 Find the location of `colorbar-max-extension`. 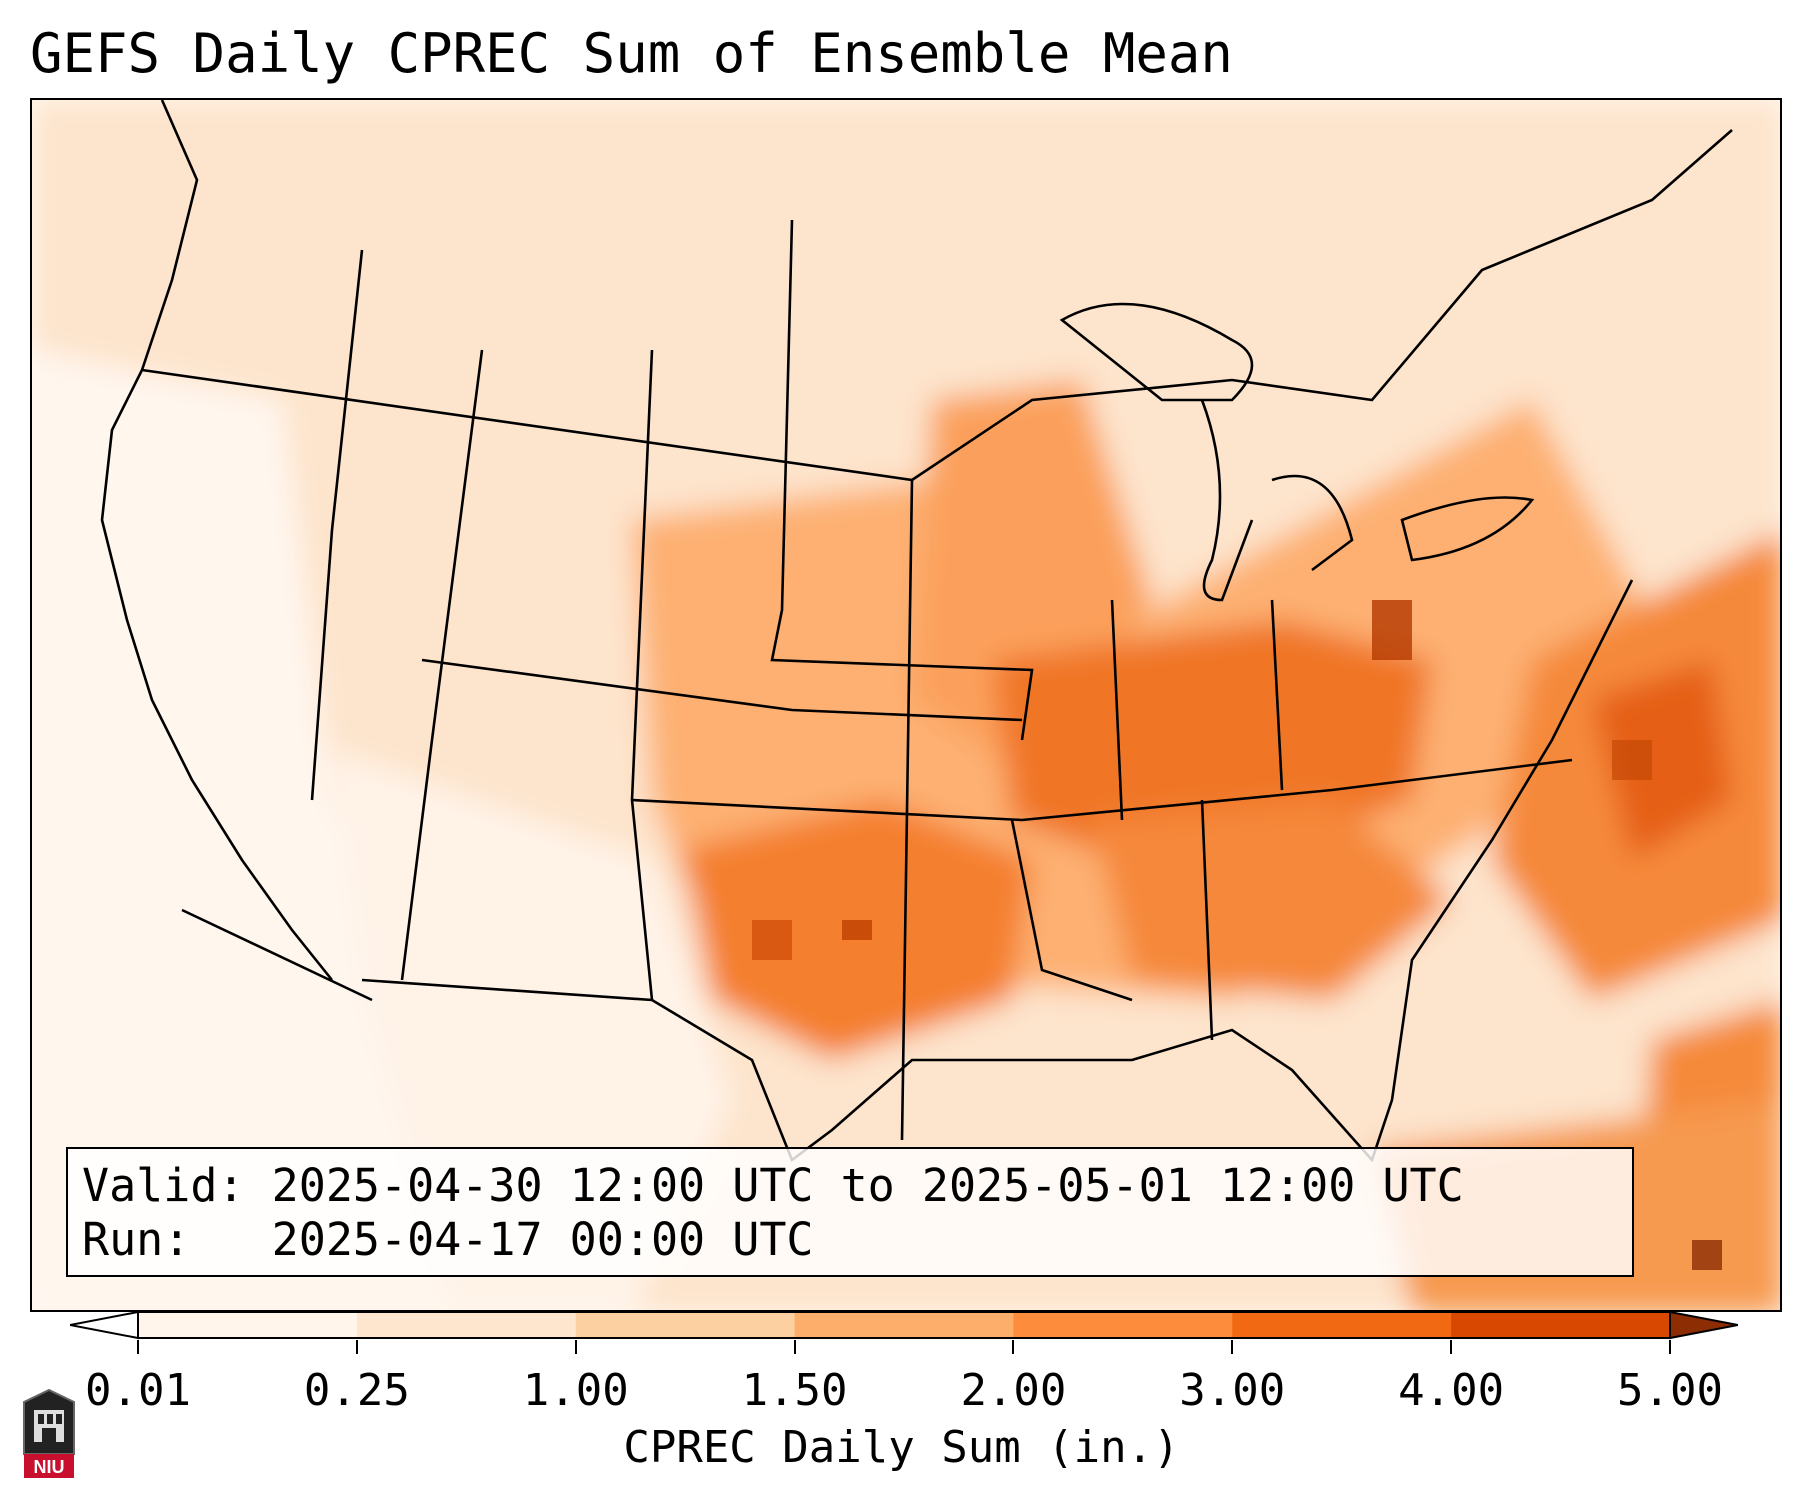

colorbar-max-extension is located at coordinates (1703, 1325).